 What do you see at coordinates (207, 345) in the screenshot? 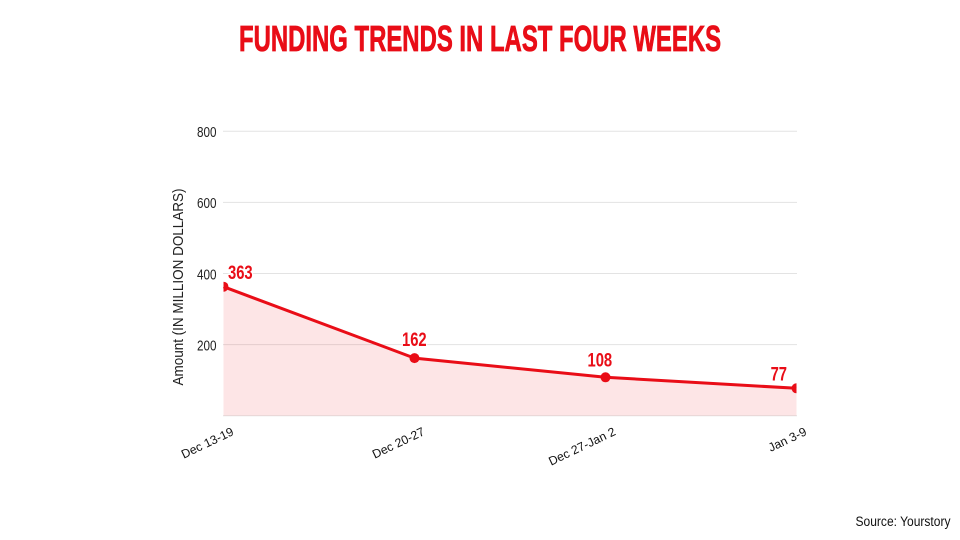
I see `svg-text: 200` at bounding box center [207, 345].